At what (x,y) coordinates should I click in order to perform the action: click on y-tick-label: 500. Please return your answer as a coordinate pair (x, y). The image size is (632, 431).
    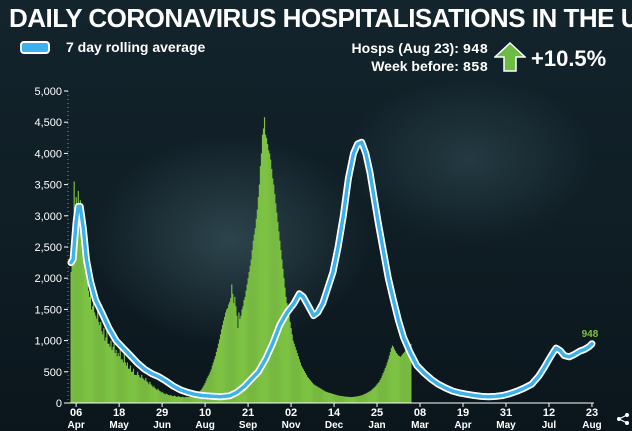
    Looking at the image, I should click on (53, 373).